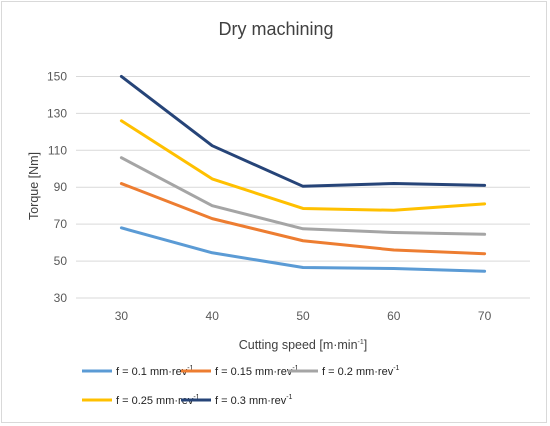 This screenshot has height=426, width=550. I want to click on legend-label: f = 0.3 mm·rev-1, so click(254, 400).